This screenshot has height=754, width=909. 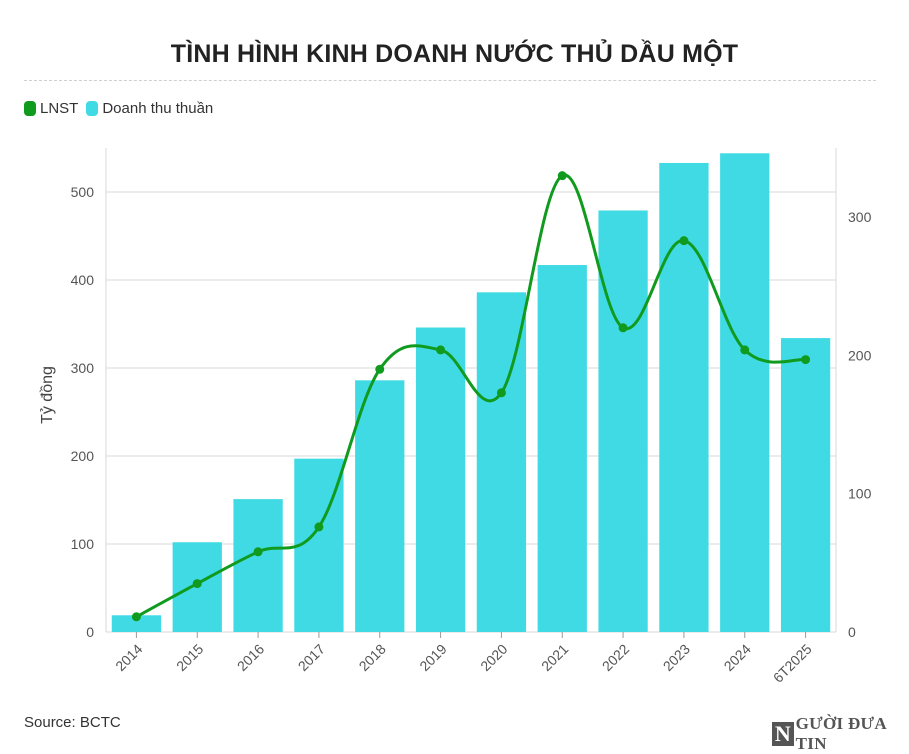 I want to click on x-tick-label: 2019, so click(x=432, y=657).